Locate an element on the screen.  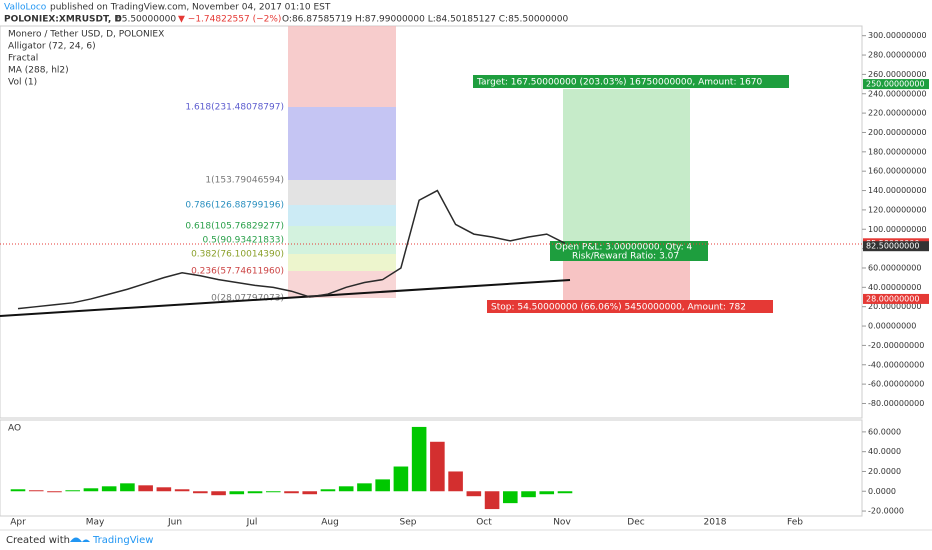
fib-label: 1.618(231.48078797) is located at coordinates (234, 108).